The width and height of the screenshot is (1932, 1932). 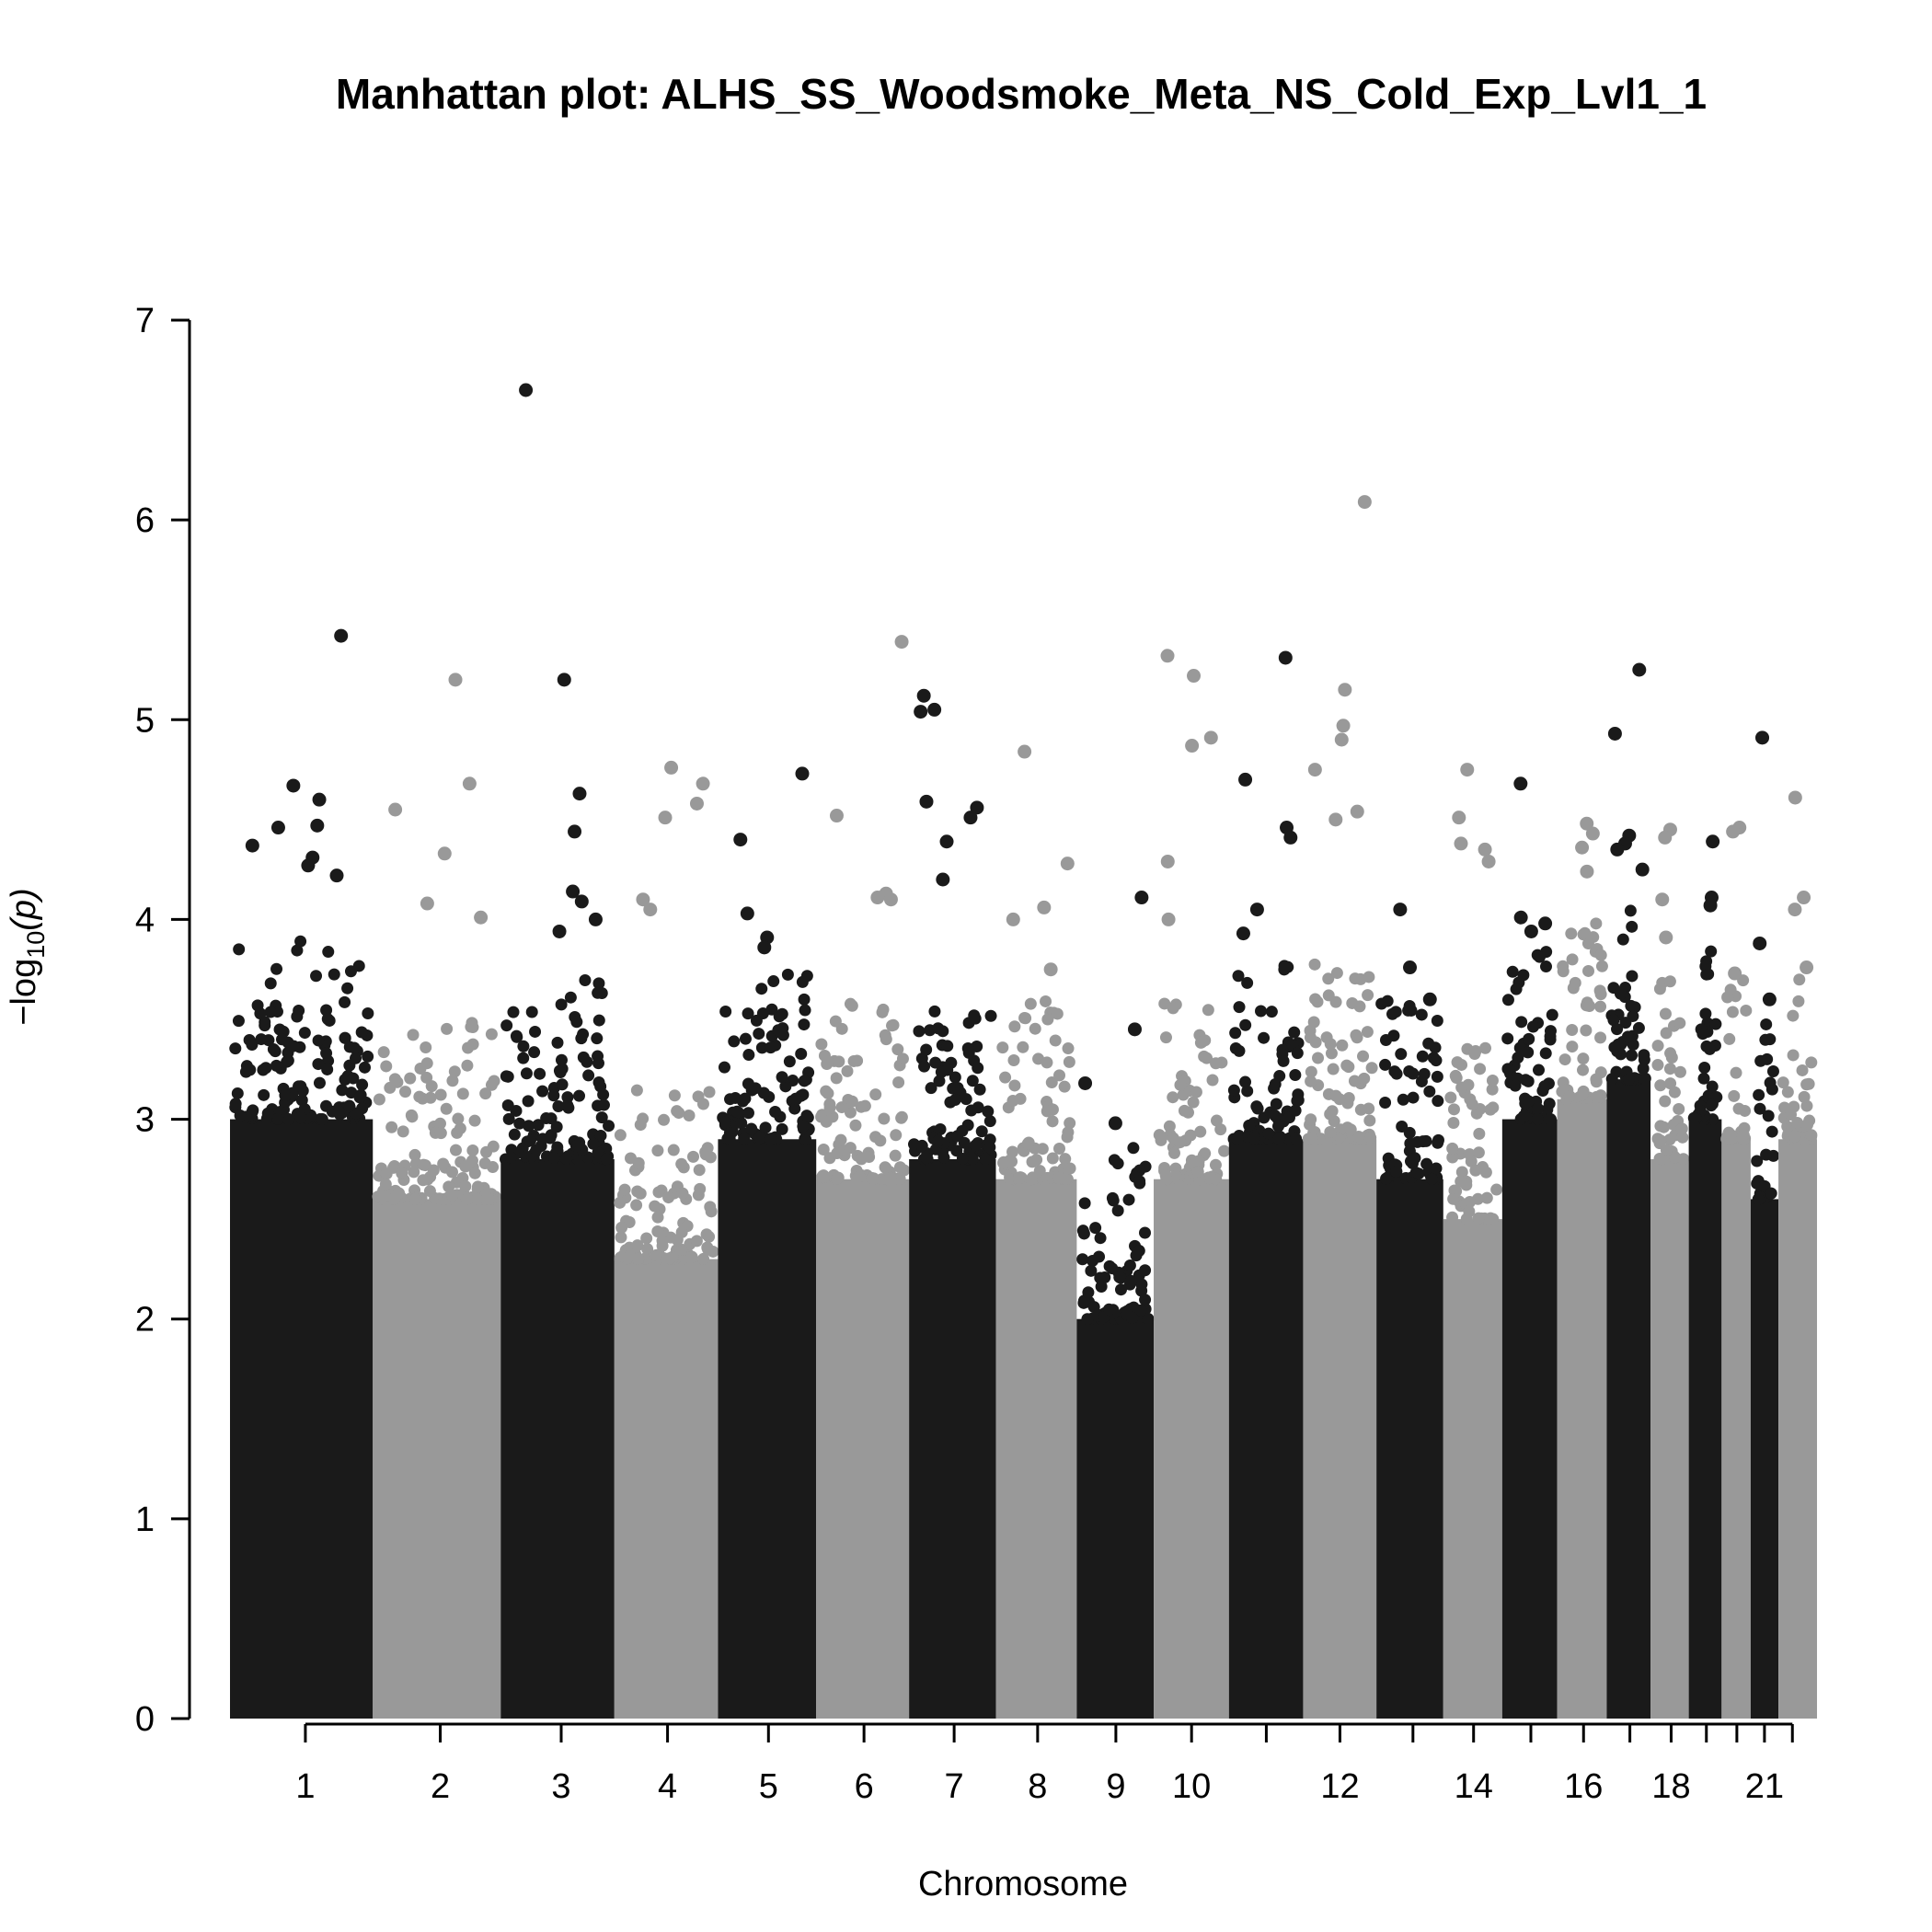 I want to click on y-tick-label: 3, so click(x=145, y=1120).